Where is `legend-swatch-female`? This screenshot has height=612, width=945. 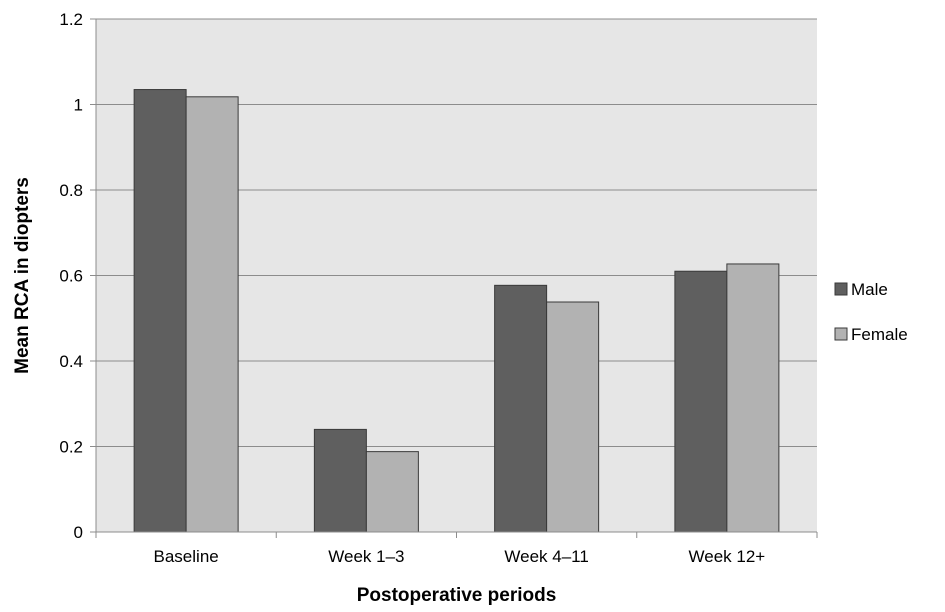
legend-swatch-female is located at coordinates (841, 334).